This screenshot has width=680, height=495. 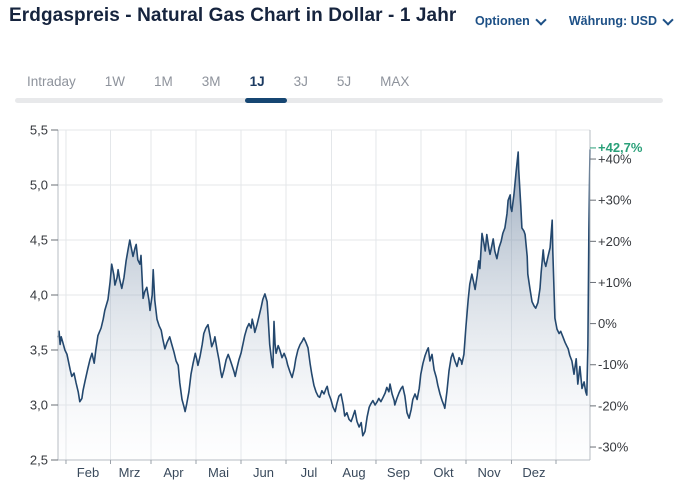 I want to click on svg-text: 5,0, so click(x=39, y=185).